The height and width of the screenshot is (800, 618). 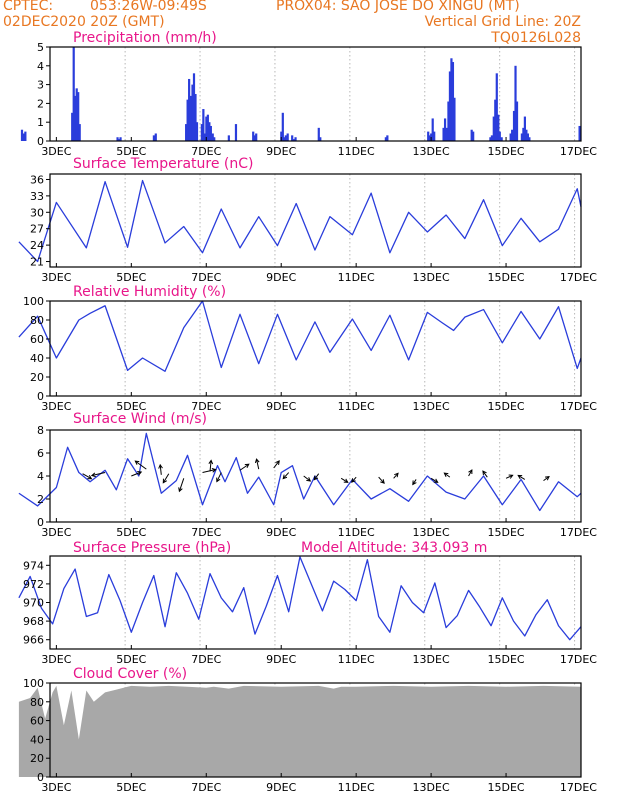 What do you see at coordinates (503, 22) in the screenshot?
I see `header-grid-note: Vertical Grid Line: 20Z` at bounding box center [503, 22].